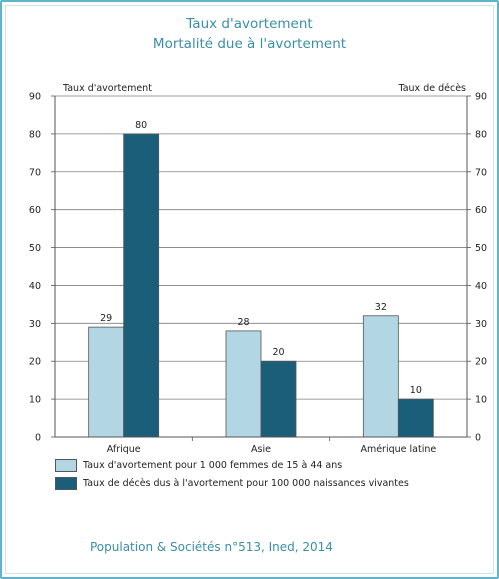 This screenshot has height=579, width=499. Describe the element at coordinates (416, 390) in the screenshot. I see `data-label: 10` at that location.